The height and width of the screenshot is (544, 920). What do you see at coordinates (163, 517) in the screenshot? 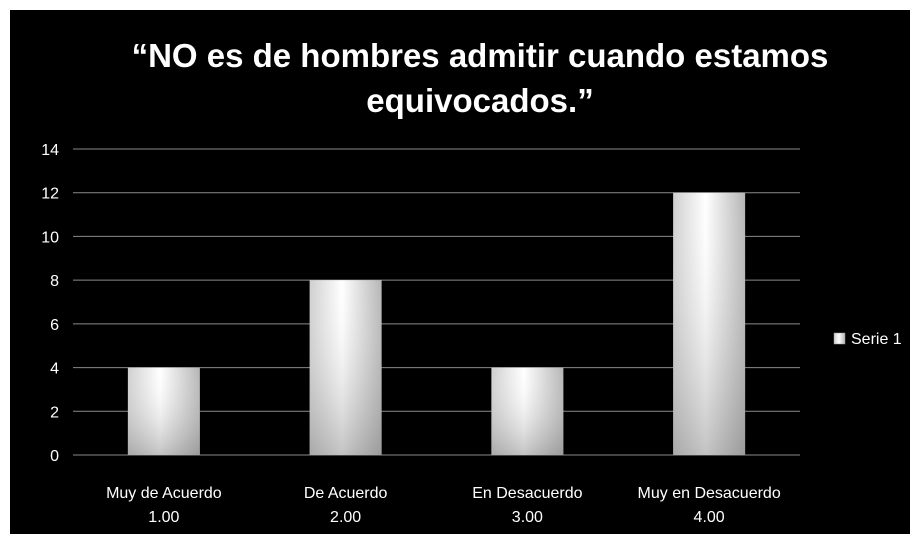
I see `x-tick-label: 1.00` at bounding box center [163, 517].